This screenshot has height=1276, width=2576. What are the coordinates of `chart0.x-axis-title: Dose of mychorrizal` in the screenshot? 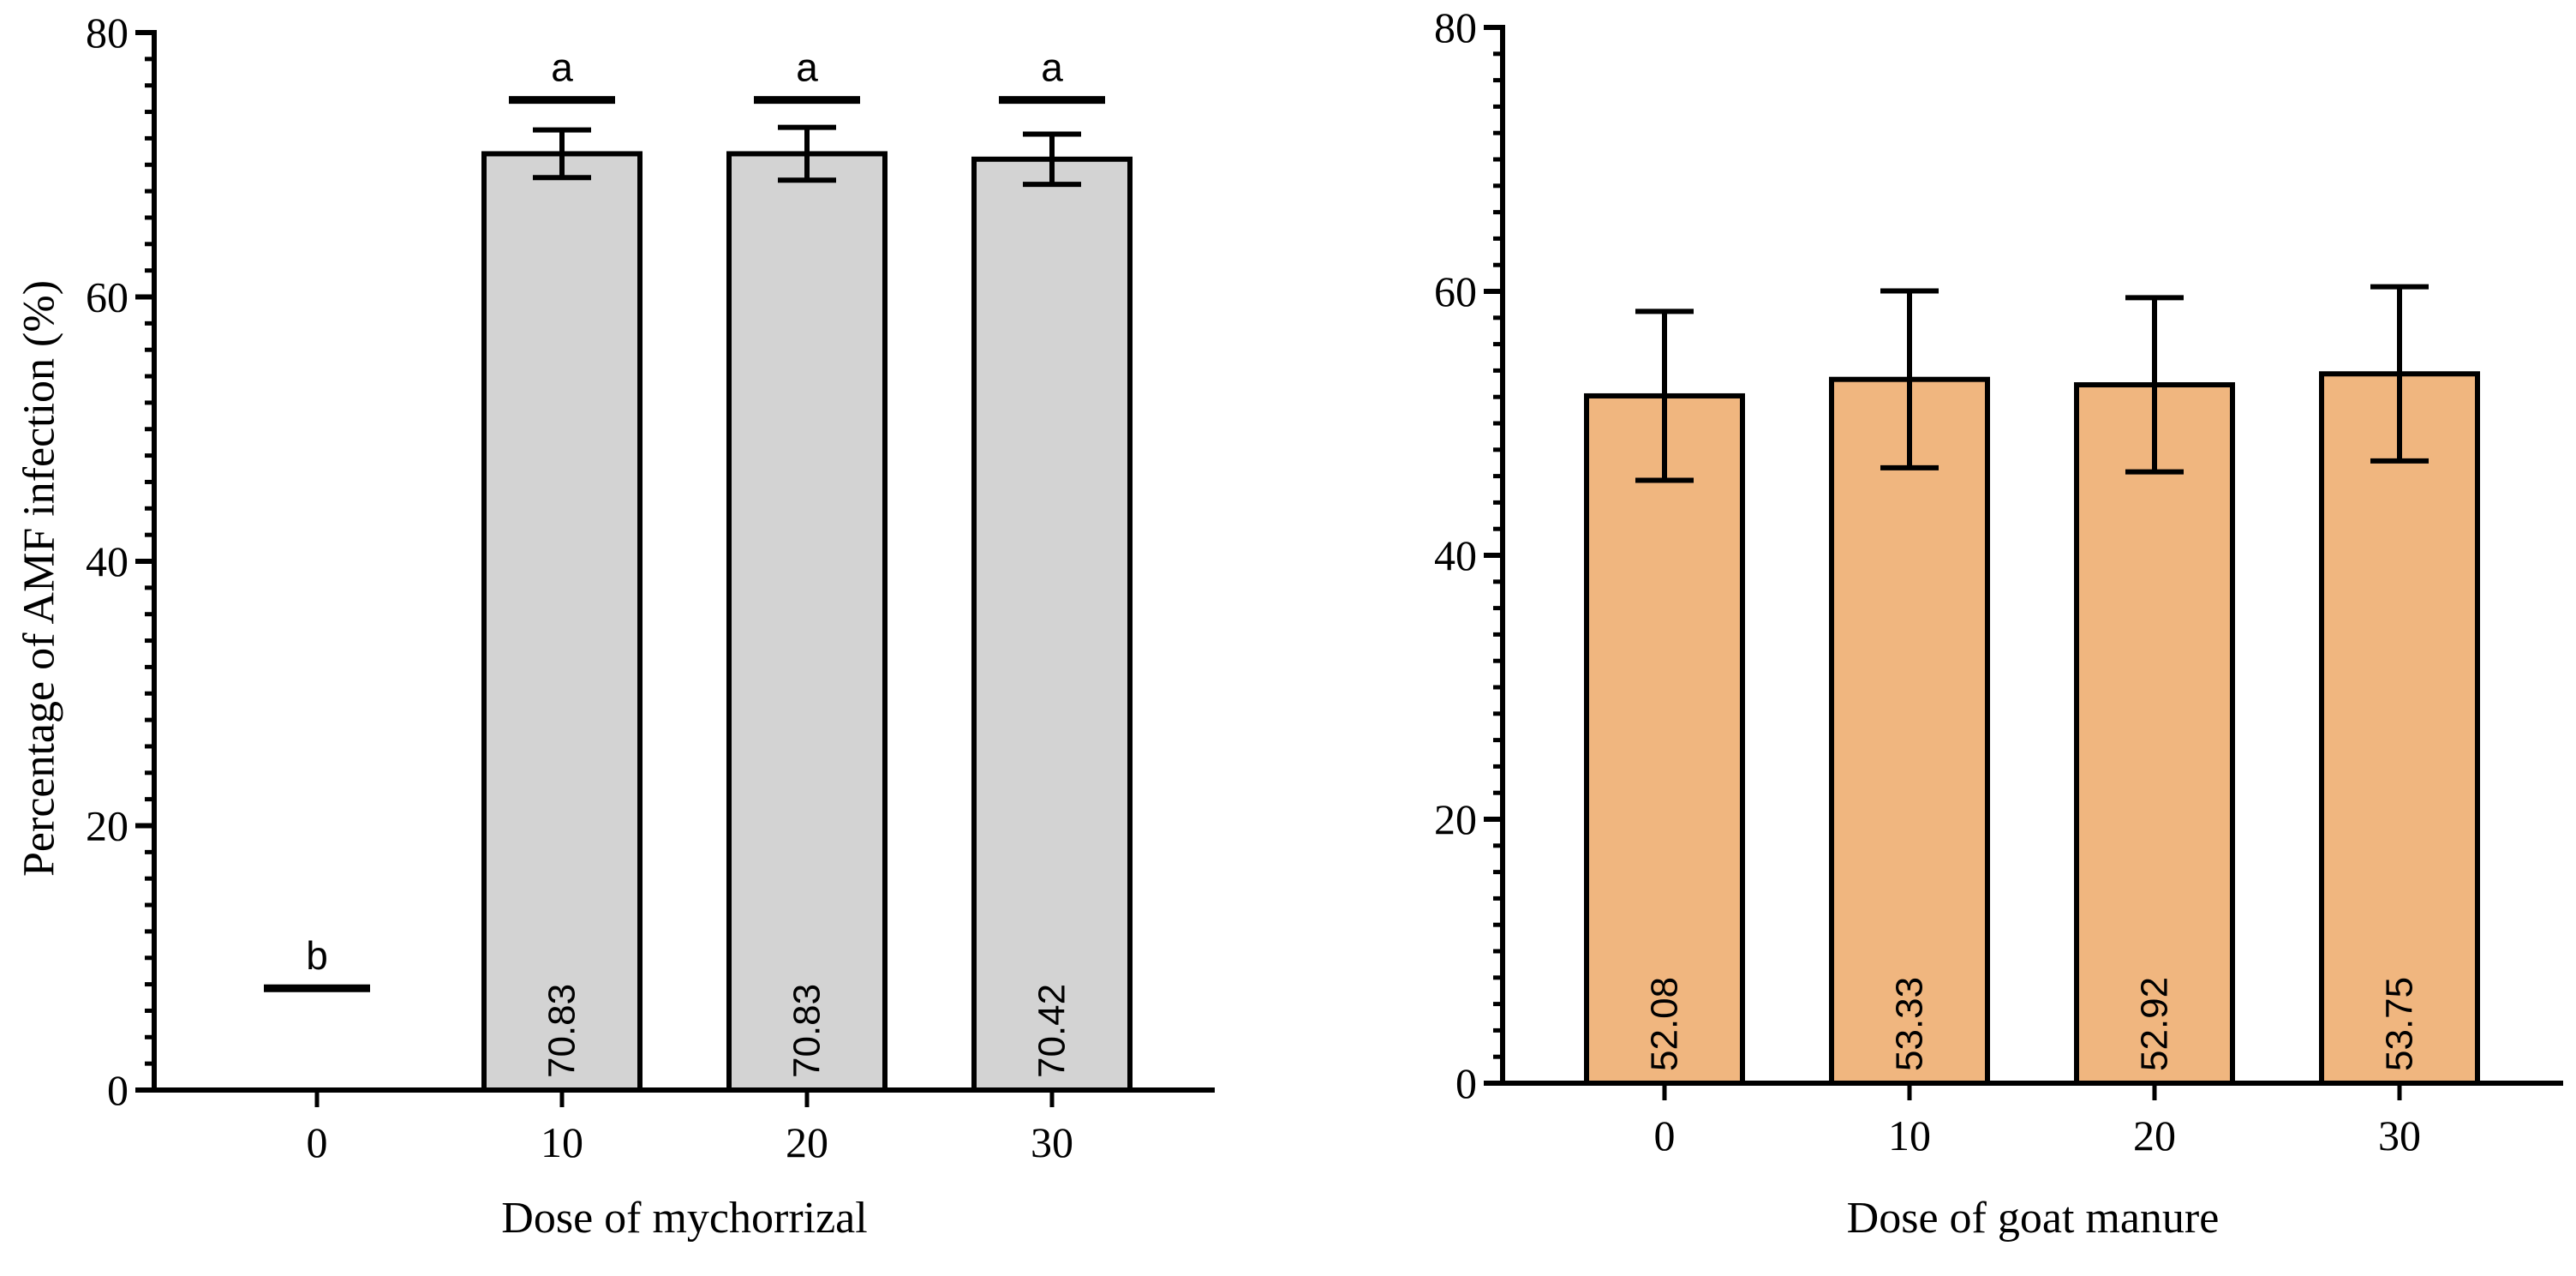 It's located at (684, 1218).